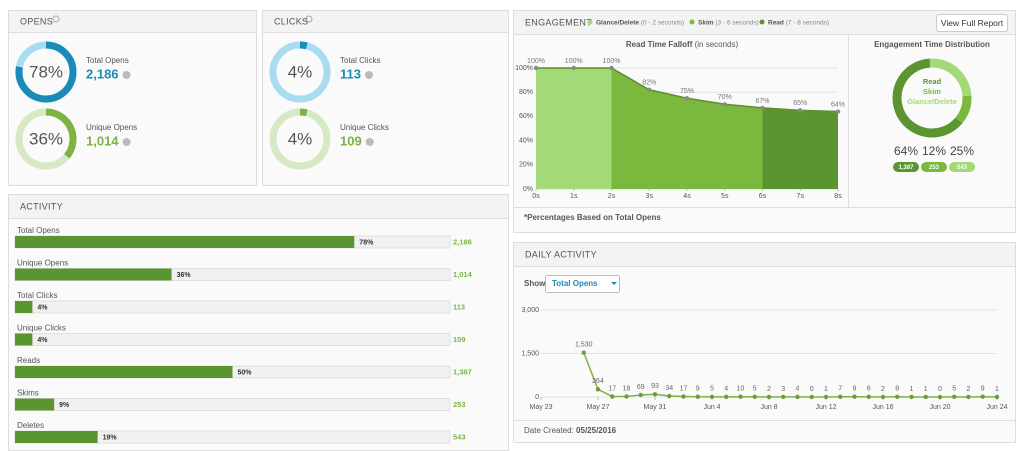  Describe the element at coordinates (462, 371) in the screenshot. I see `bar-count: 1,387` at that location.